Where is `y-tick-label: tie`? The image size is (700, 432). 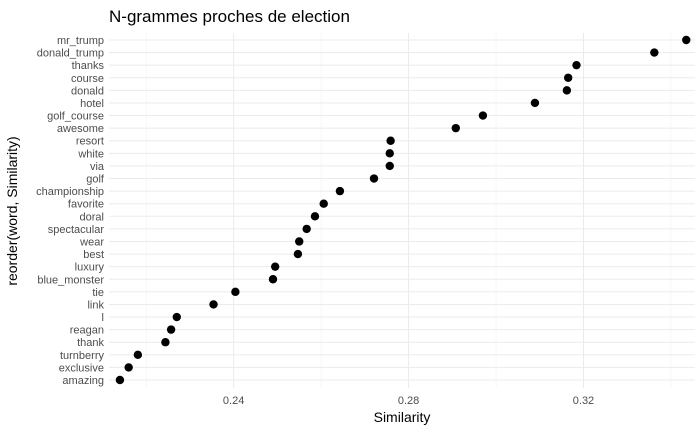
y-tick-label: tie is located at coordinates (98, 293).